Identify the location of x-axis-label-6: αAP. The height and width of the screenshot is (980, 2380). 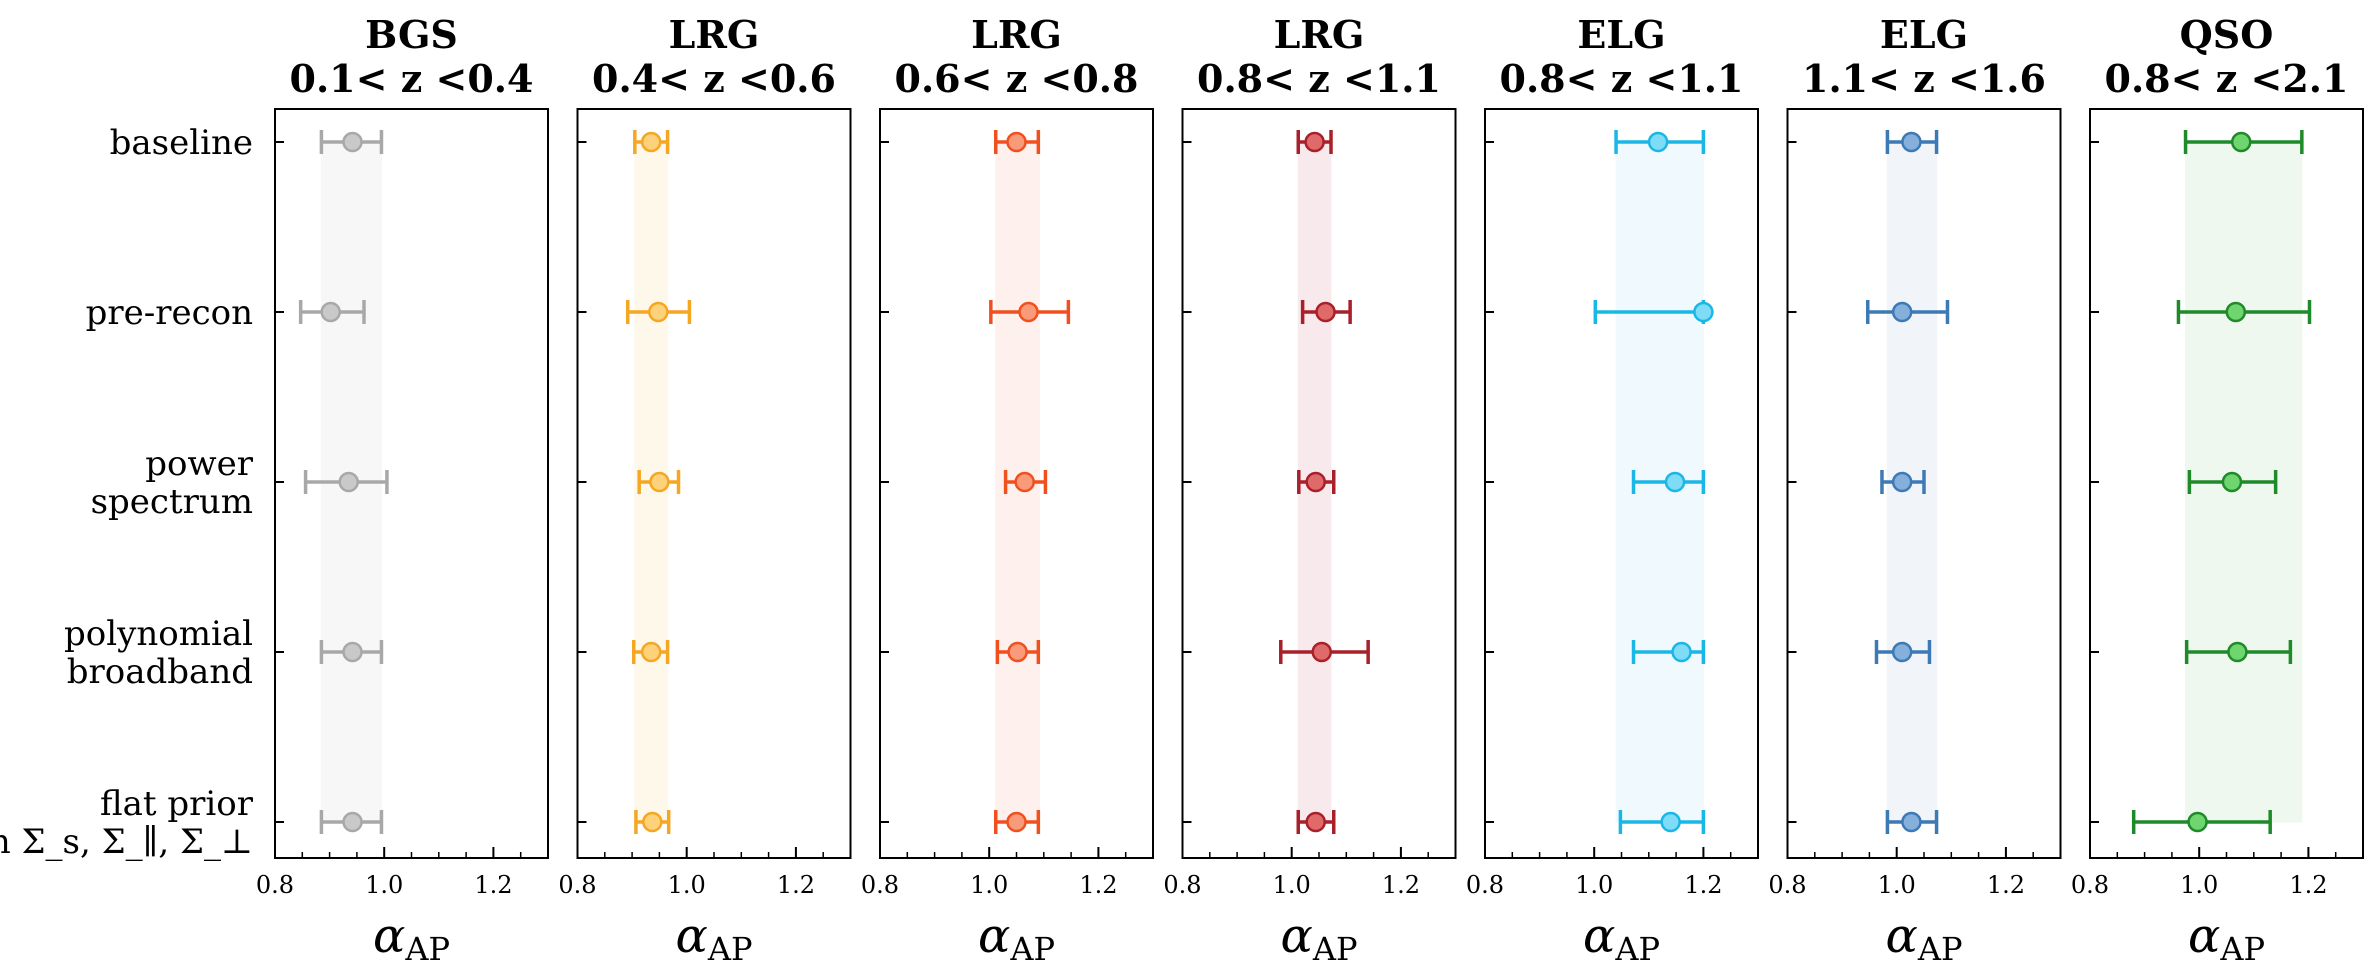
(2226, 938).